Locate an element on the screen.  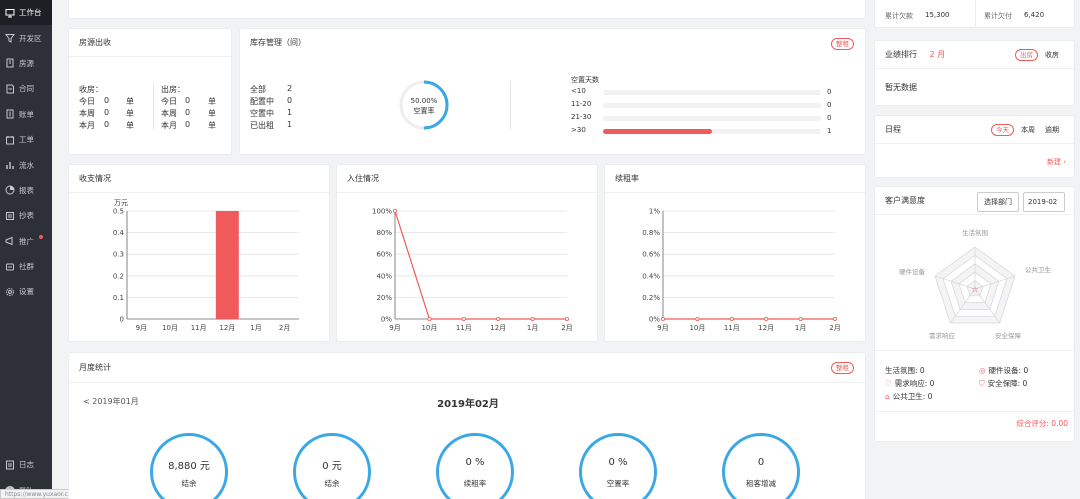
desktop-icon is located at coordinates (10, 13).